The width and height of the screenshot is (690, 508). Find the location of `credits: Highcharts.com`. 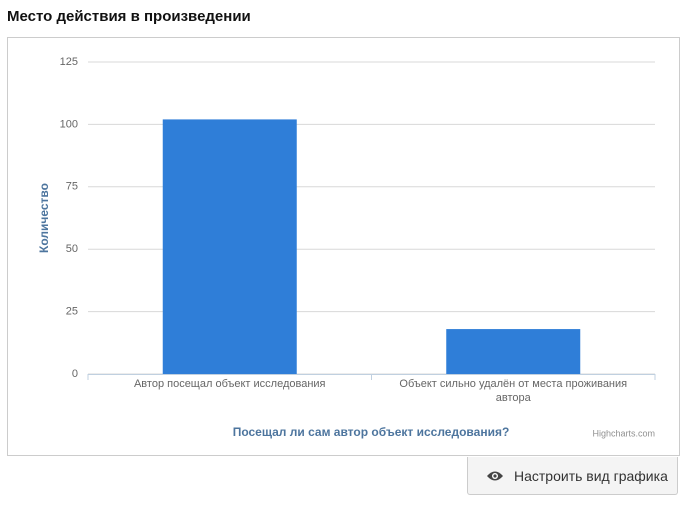

credits: Highcharts.com is located at coordinates (623, 433).